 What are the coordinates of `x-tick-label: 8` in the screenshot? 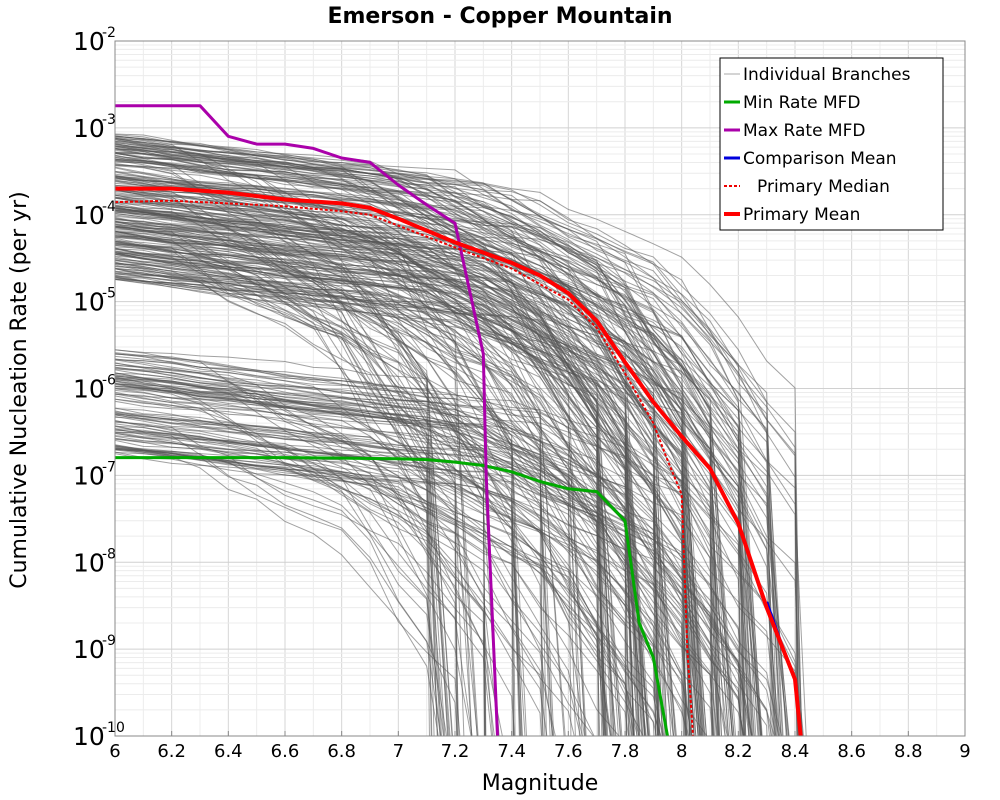 It's located at (681, 751).